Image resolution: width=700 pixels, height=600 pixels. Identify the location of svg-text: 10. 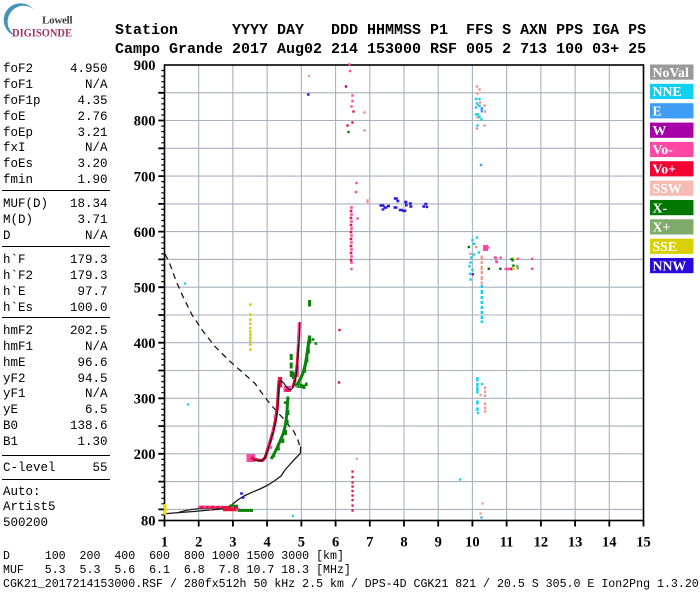
(472, 543).